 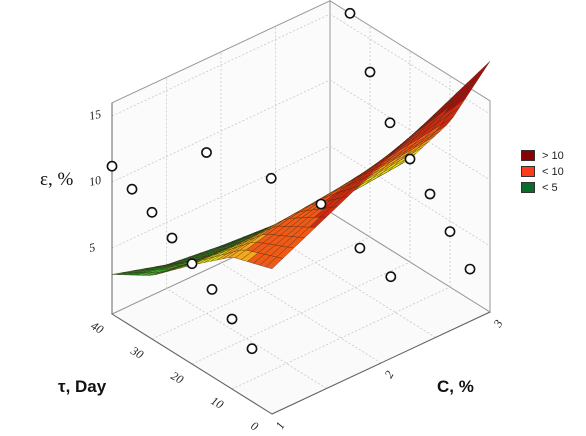 What do you see at coordinates (137, 352) in the screenshot?
I see `y-tick-label: 30` at bounding box center [137, 352].